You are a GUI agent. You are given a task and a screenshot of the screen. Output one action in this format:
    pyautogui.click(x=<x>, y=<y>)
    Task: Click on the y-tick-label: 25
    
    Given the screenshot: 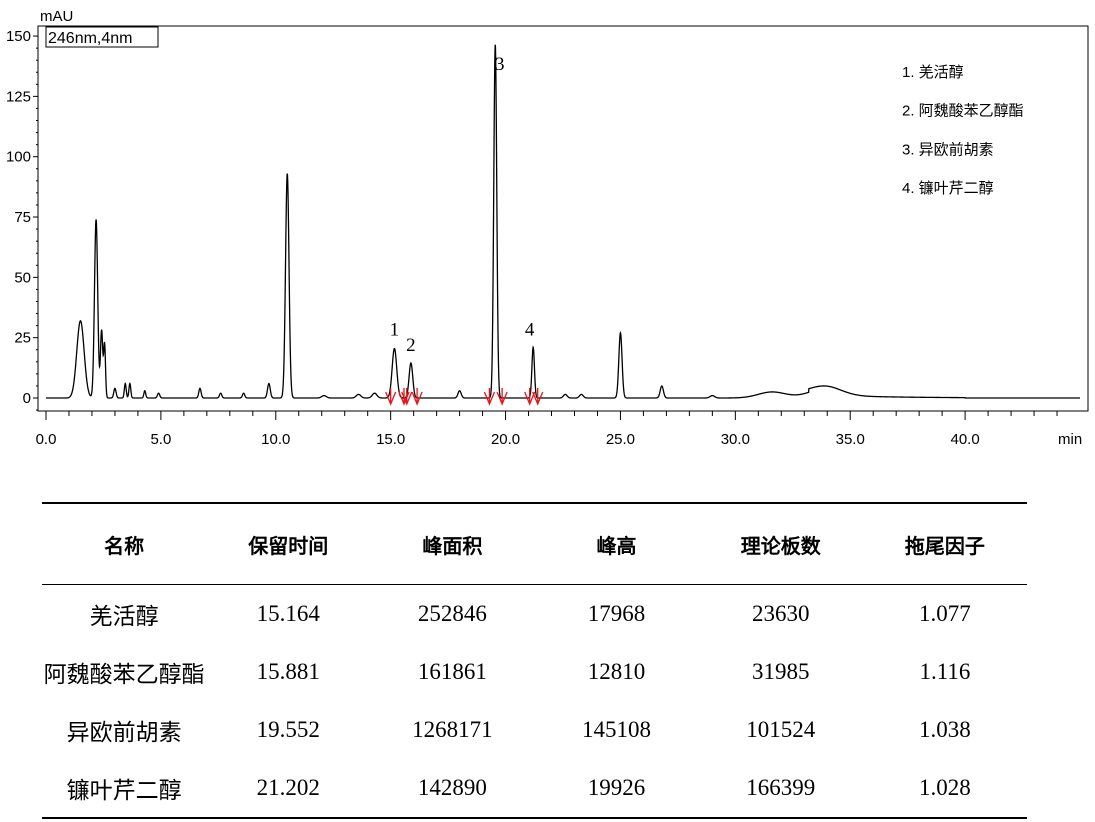 What is the action you would take?
    pyautogui.click(x=22, y=338)
    